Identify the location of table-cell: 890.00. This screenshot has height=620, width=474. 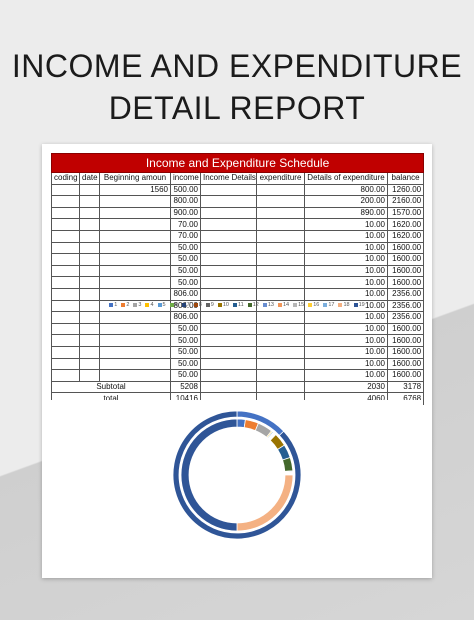
(346, 213).